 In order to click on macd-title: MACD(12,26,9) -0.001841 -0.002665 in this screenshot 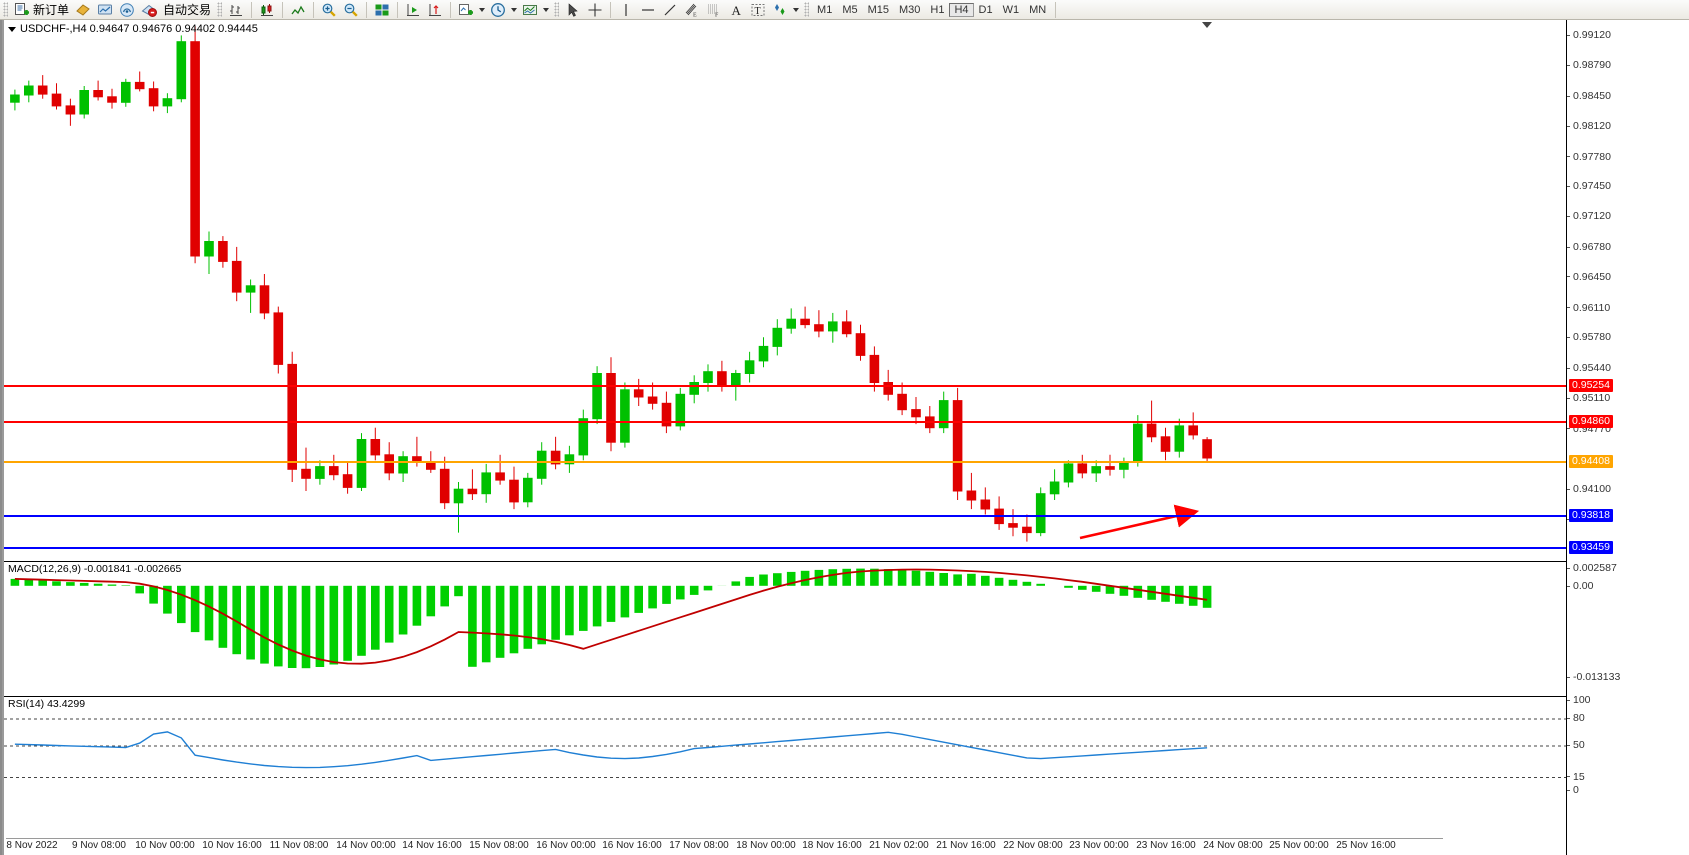, I will do `click(95, 569)`.